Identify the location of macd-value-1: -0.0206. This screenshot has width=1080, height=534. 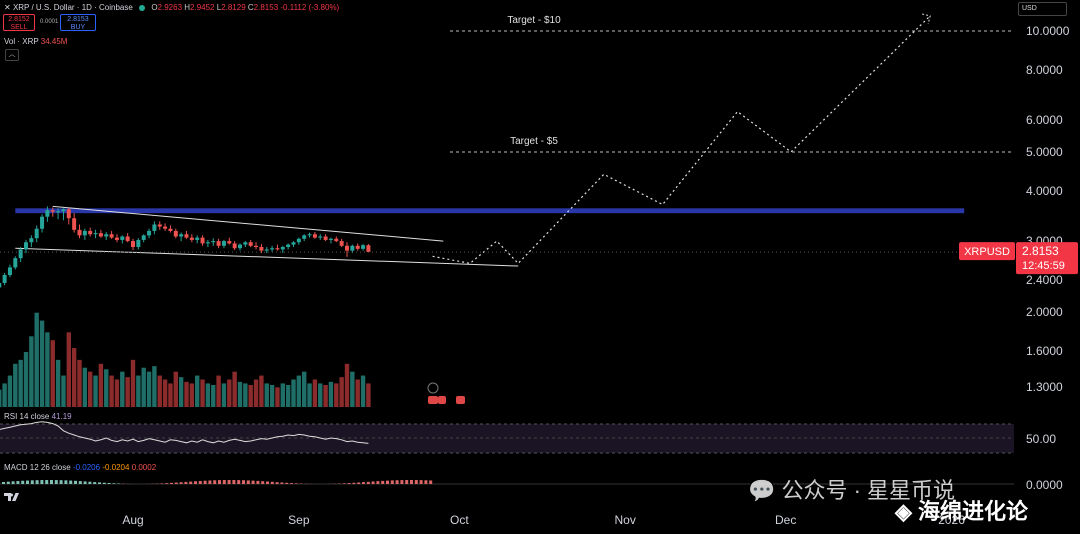
(86, 467).